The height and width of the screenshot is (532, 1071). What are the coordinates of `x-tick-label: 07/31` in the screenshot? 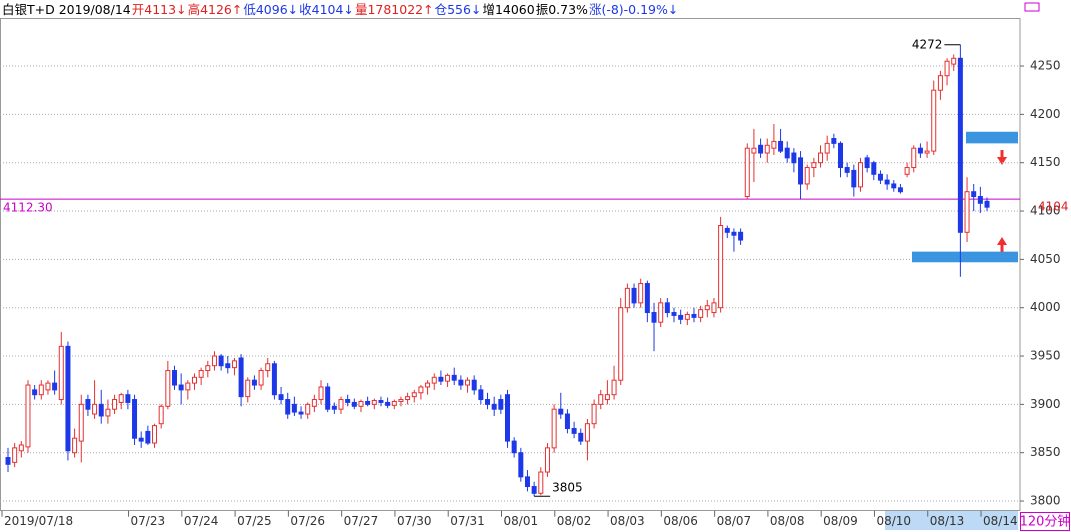 It's located at (467, 521).